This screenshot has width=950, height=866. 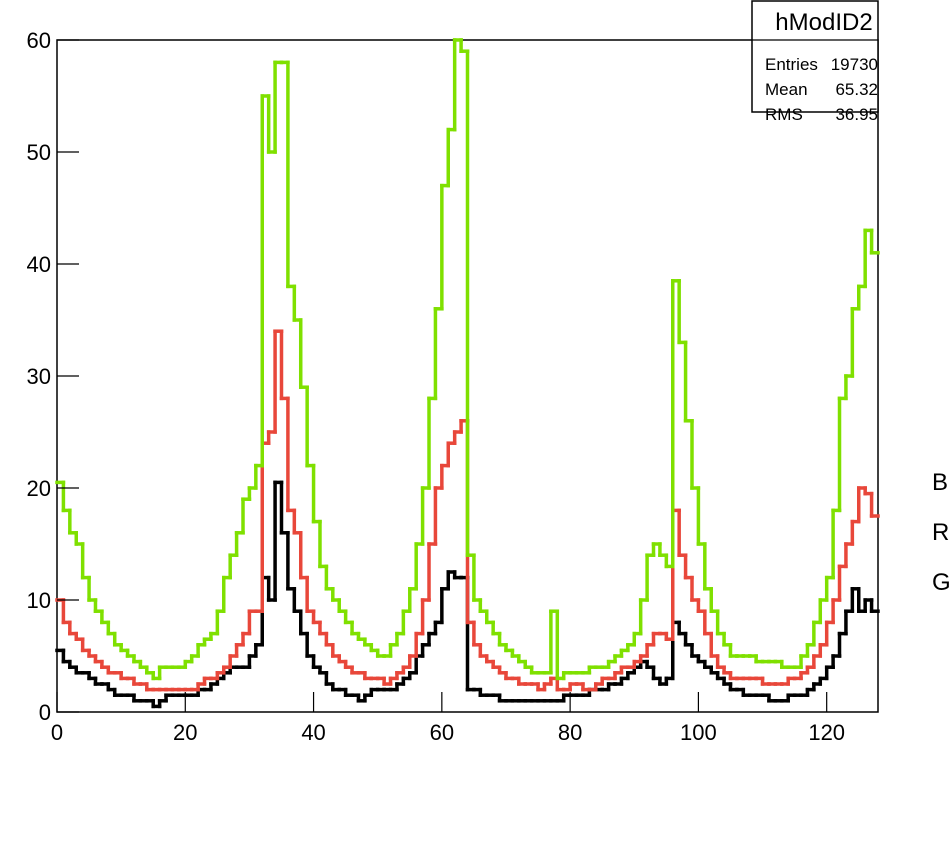 What do you see at coordinates (39, 264) in the screenshot?
I see `y-tick-label: 40` at bounding box center [39, 264].